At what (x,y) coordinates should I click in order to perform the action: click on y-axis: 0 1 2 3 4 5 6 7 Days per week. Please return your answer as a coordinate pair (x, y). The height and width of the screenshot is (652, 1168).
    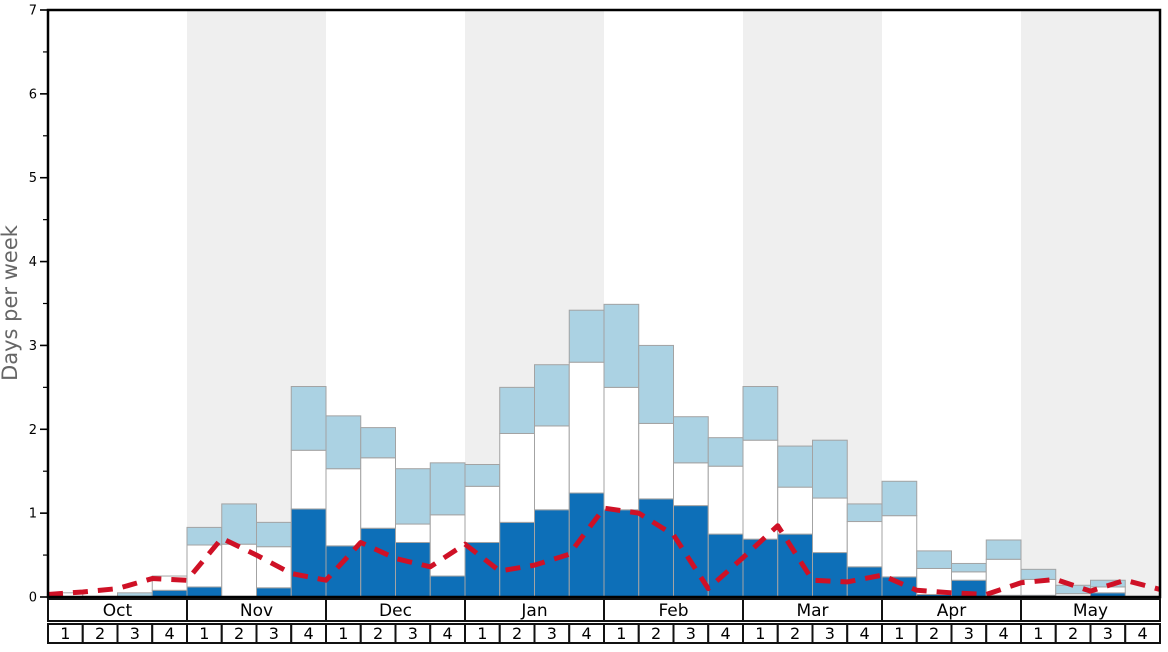
    Looking at the image, I should click on (24, 305).